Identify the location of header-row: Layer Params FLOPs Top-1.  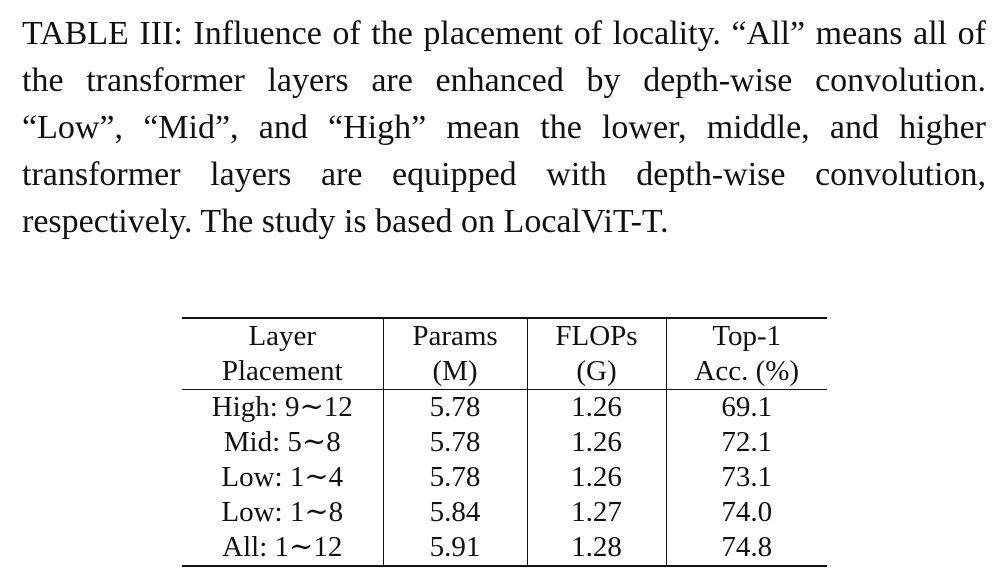
(504, 335).